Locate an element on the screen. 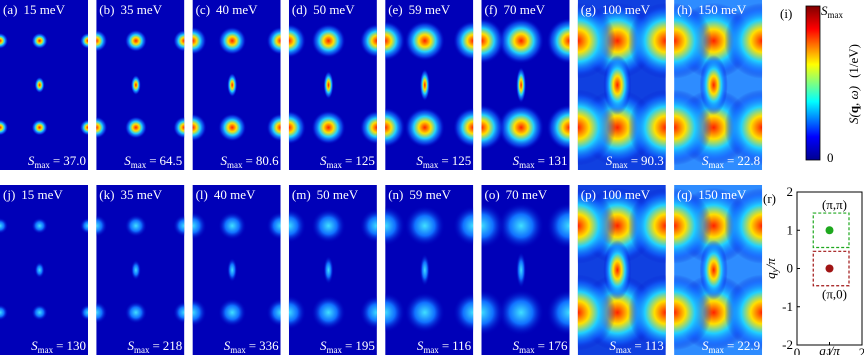  panel-label: (n) 59 meV is located at coordinates (419, 194).